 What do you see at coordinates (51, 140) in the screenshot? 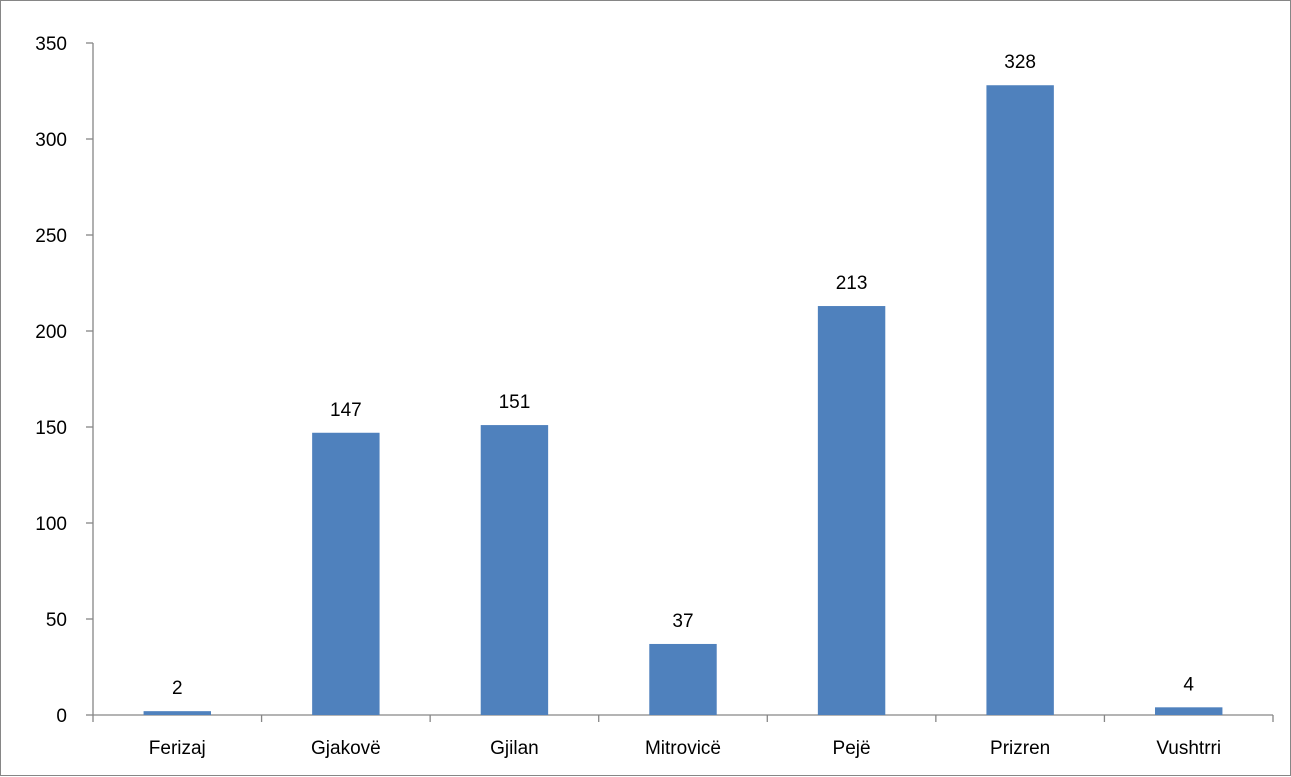
I see `y-tick-label: 300` at bounding box center [51, 140].